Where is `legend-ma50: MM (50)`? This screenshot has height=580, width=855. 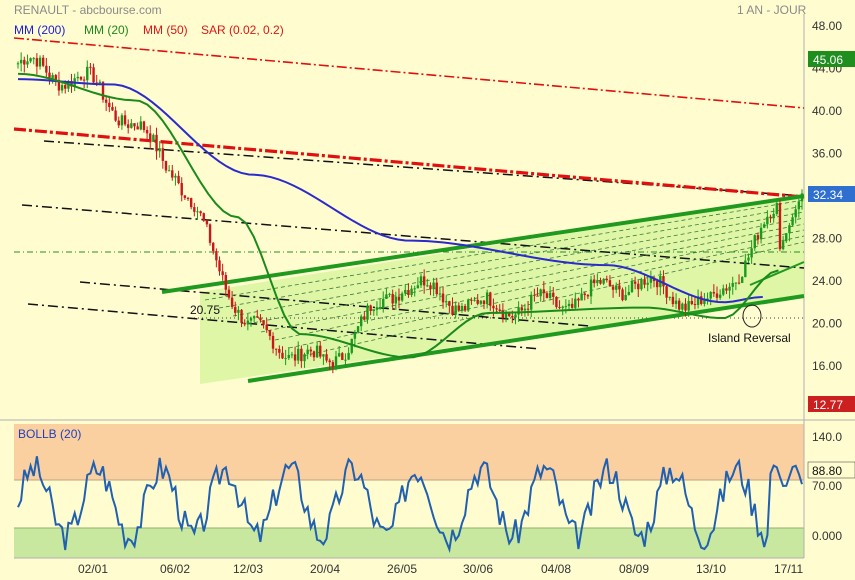
legend-ma50: MM (50) is located at coordinates (165, 30).